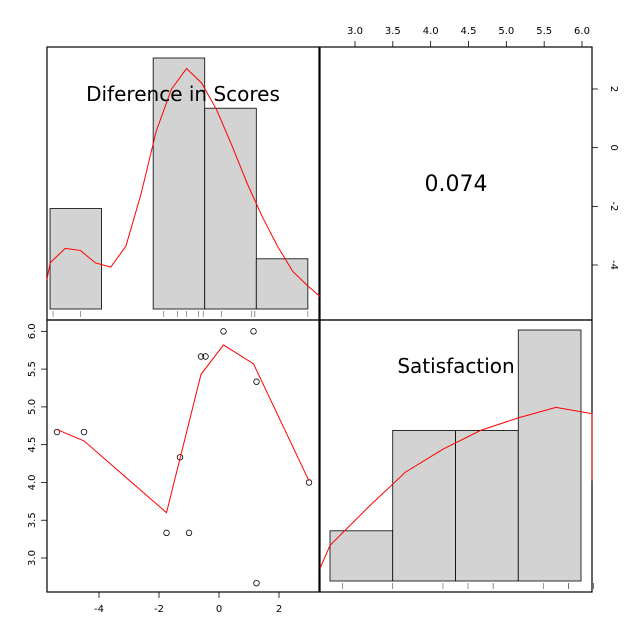 Image resolution: width=640 pixels, height=640 pixels. I want to click on left-axis-tick-label: 6.0, so click(32, 331).